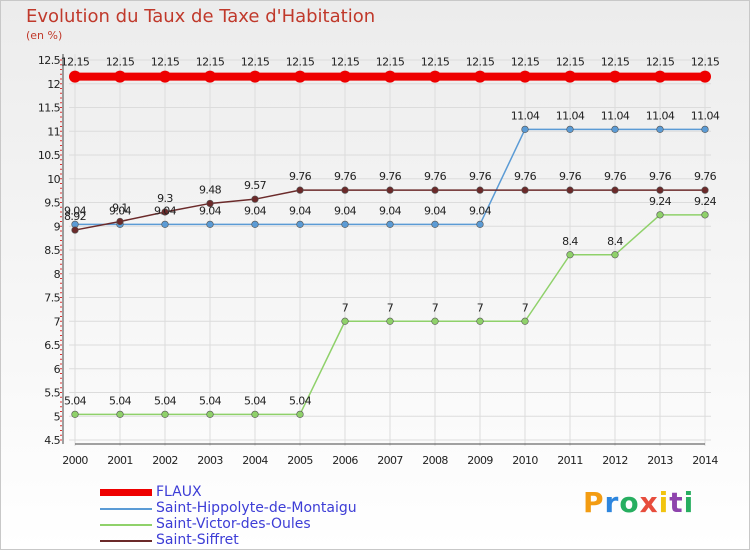  Describe the element at coordinates (201, 16) in the screenshot. I see `chart-title: Evolution du Taux de Taxe d'Habitation` at that location.